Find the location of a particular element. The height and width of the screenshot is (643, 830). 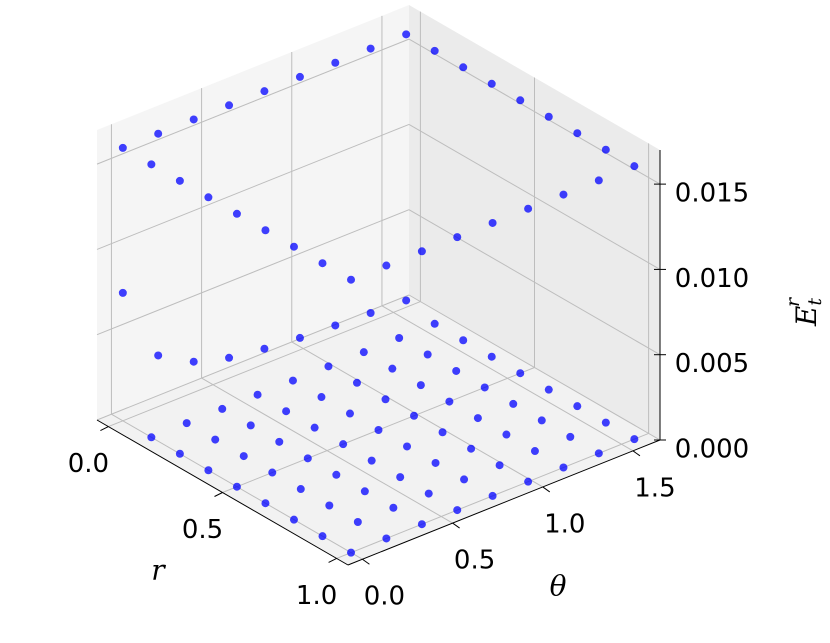

x-tick-label: 0.0 is located at coordinates (88, 464).